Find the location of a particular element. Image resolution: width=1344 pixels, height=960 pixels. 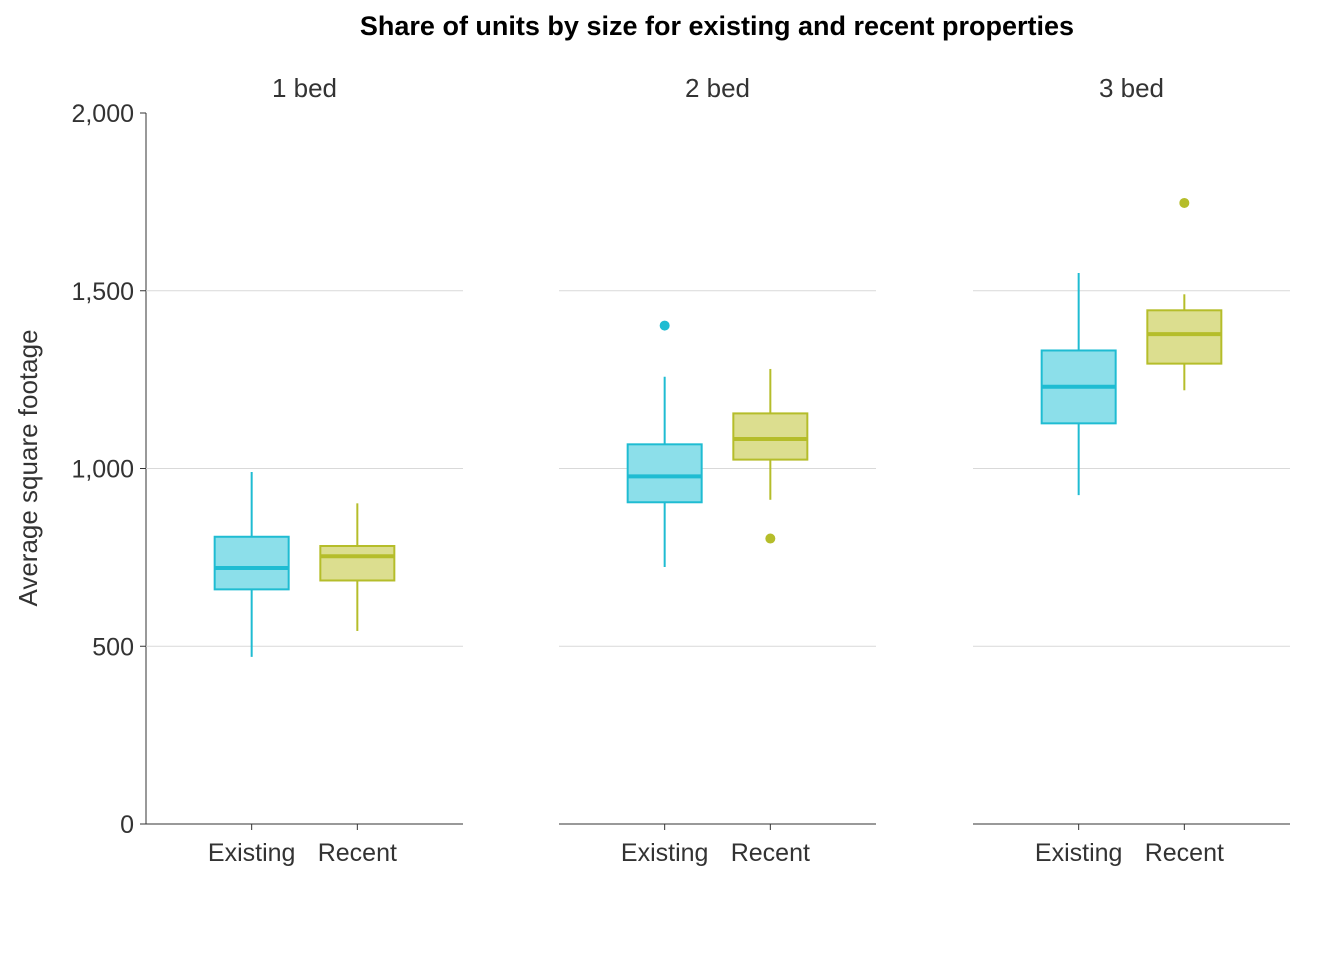

facet-label-3-bed: 3 bed is located at coordinates (1131, 88).